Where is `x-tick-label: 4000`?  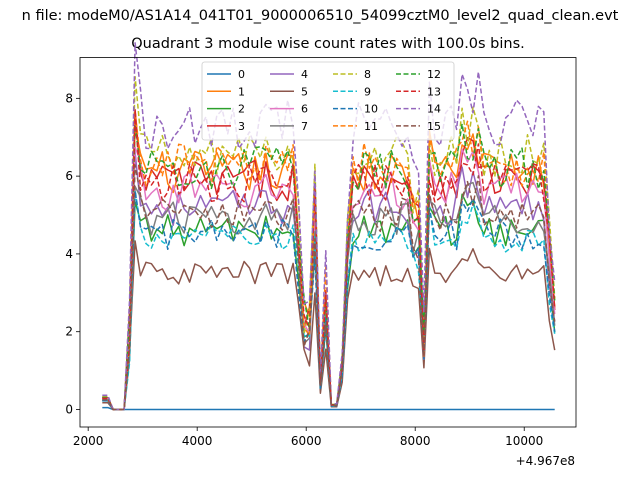 x-tick-label: 4000 is located at coordinates (197, 441).